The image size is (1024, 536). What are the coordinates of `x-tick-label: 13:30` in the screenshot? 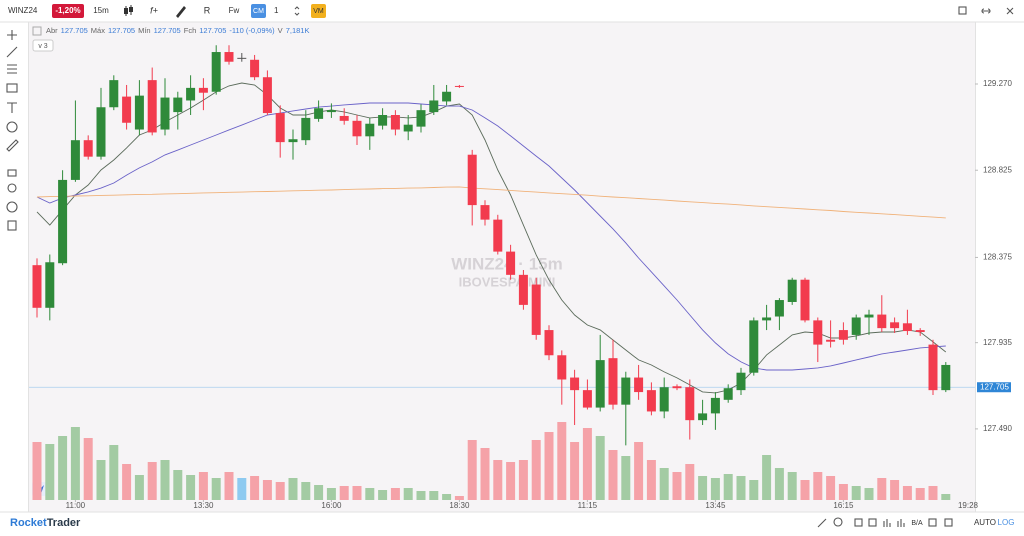 It's located at (203, 505).